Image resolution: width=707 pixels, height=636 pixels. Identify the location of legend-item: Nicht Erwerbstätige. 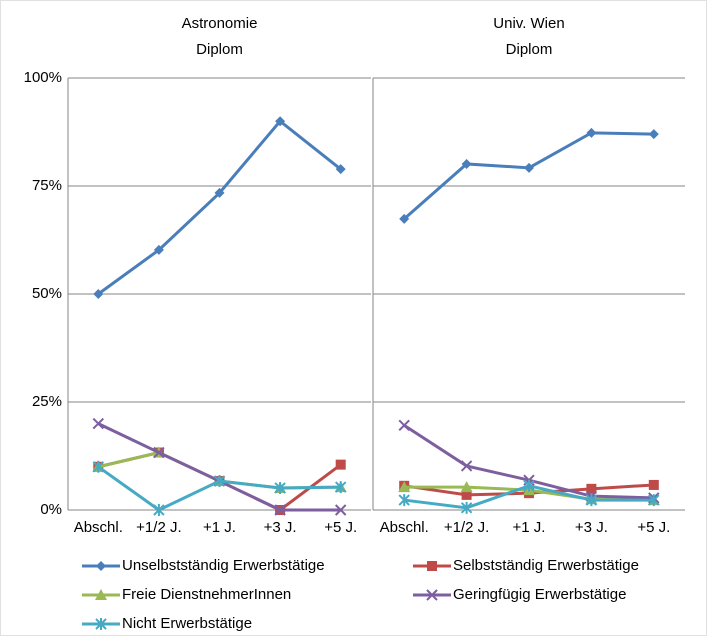
(167, 623).